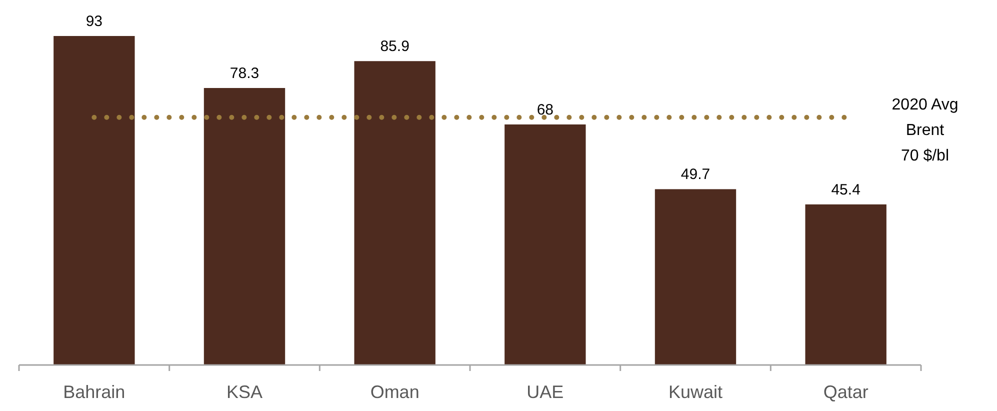 This screenshot has height=411, width=997. Describe the element at coordinates (545, 392) in the screenshot. I see `x-tick-label: UAE` at that location.